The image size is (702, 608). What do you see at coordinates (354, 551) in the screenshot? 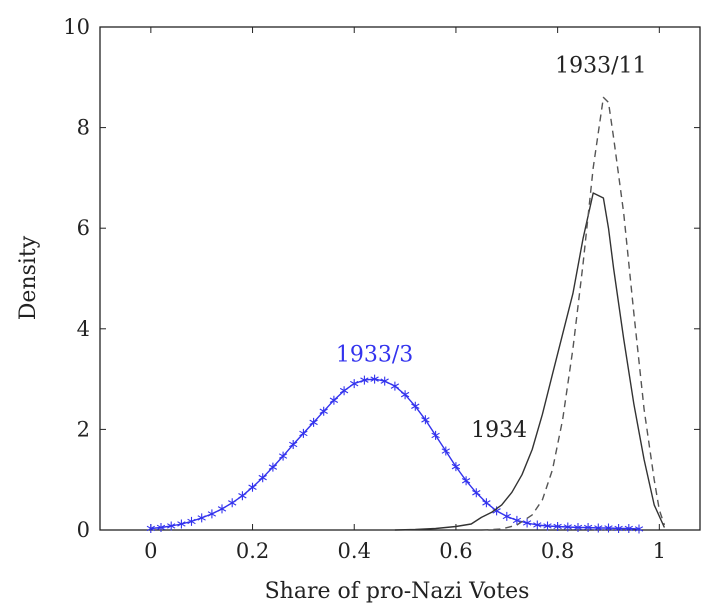
I see `x-tick-label: 0.4` at bounding box center [354, 551].